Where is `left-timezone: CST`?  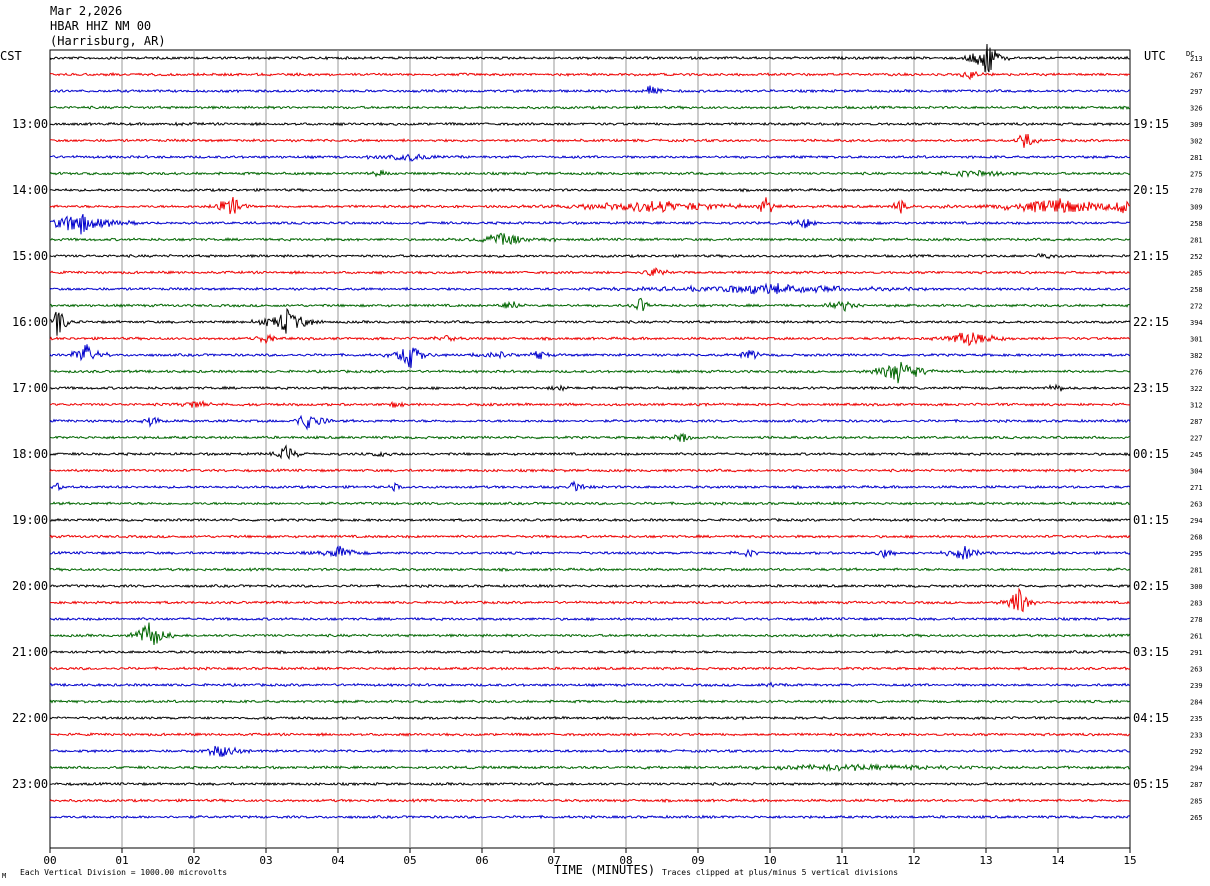 left-timezone: CST is located at coordinates (11, 56).